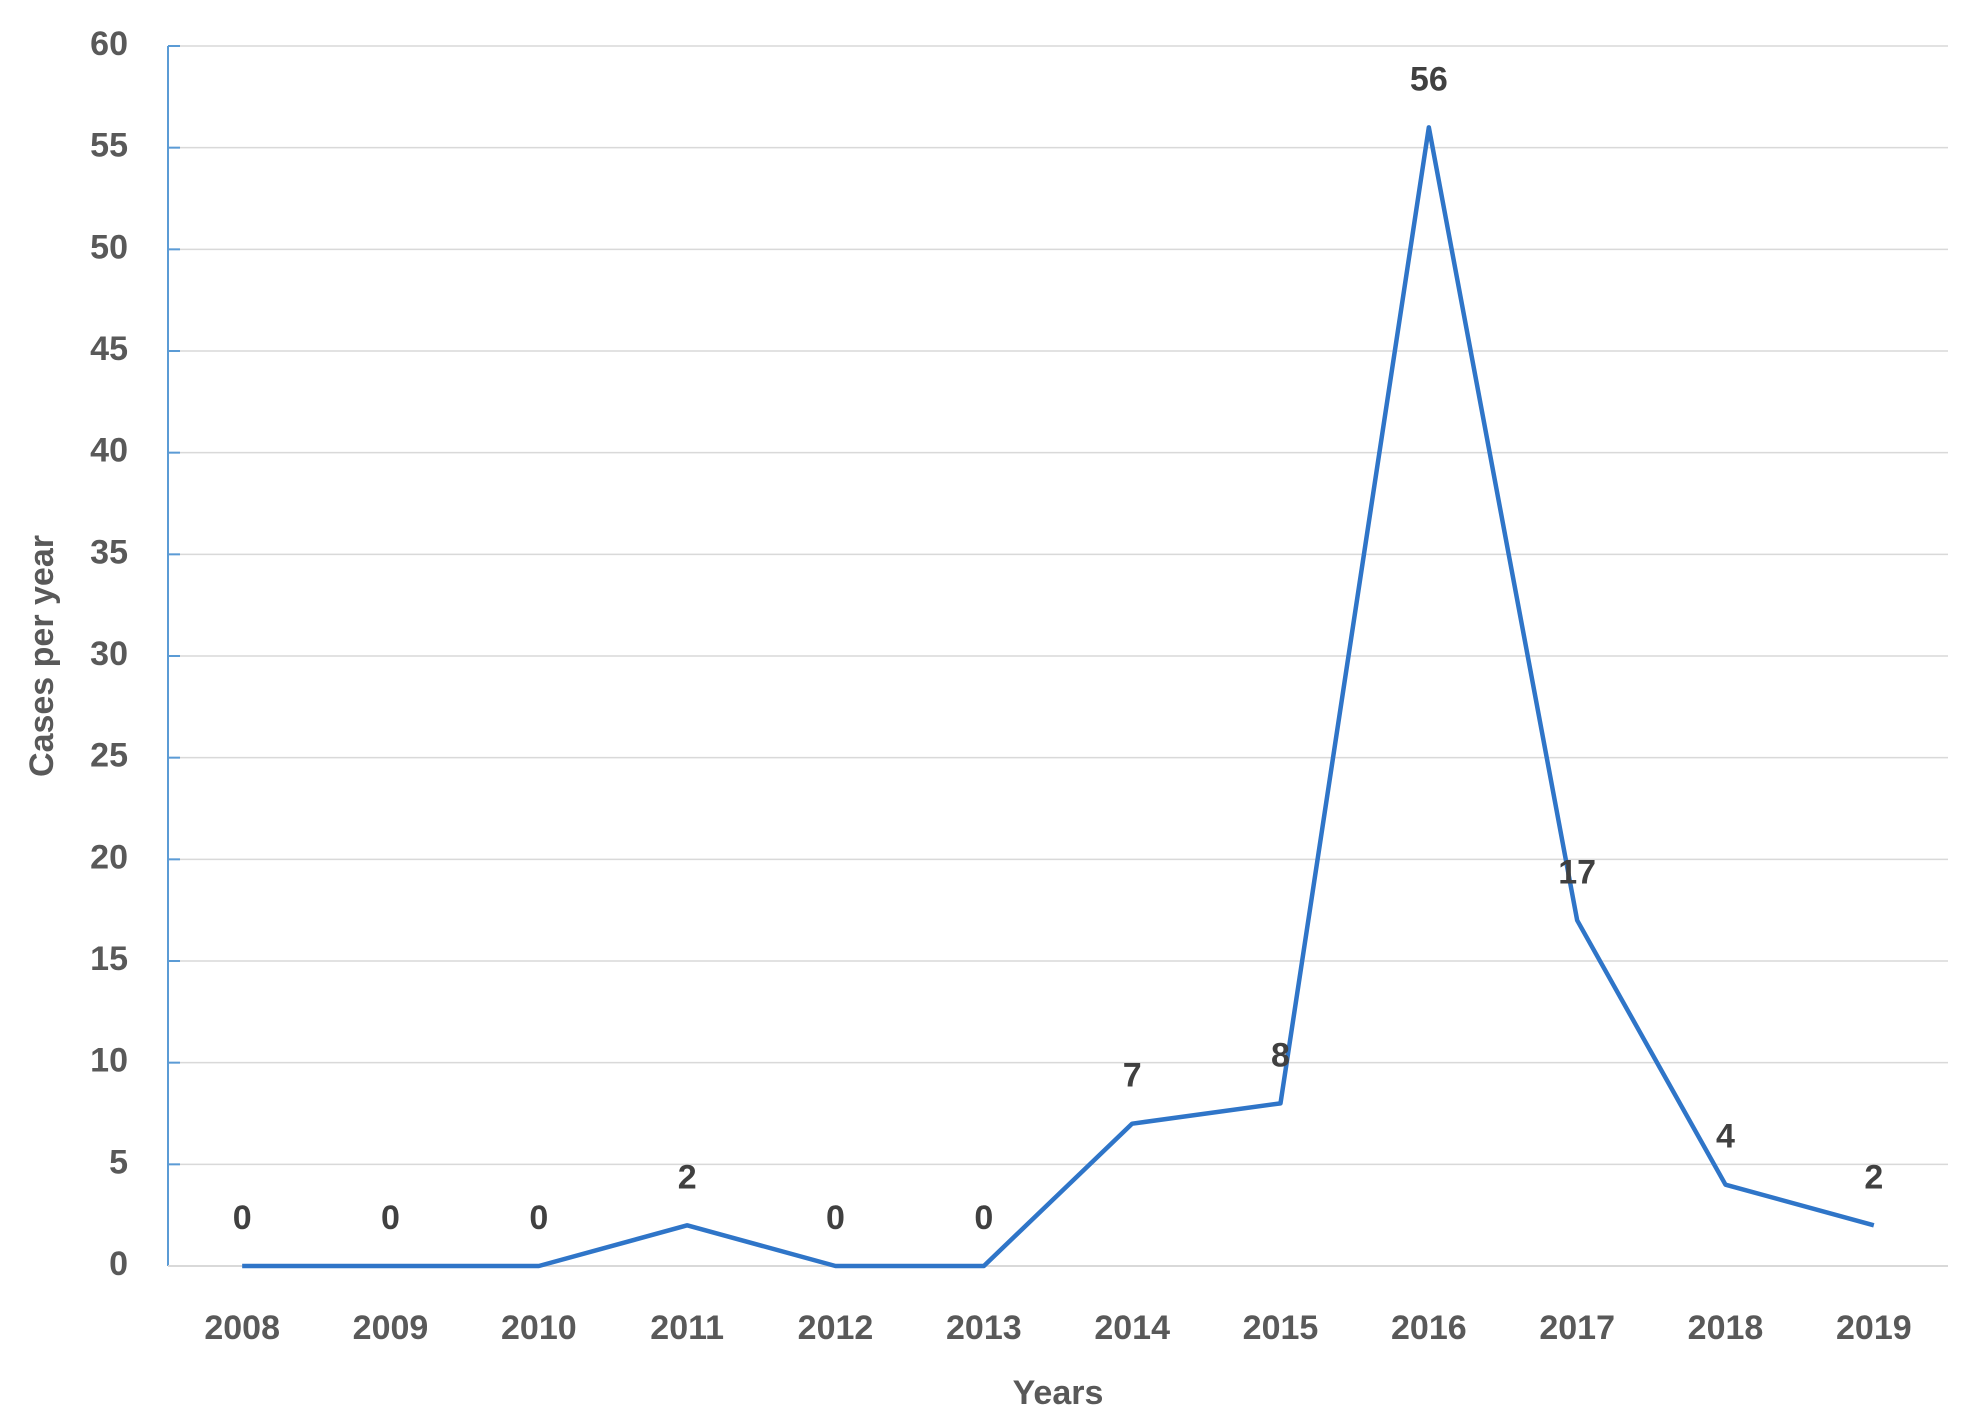 The width and height of the screenshot is (1964, 1424). I want to click on y-tick-label: 35, so click(109, 552).